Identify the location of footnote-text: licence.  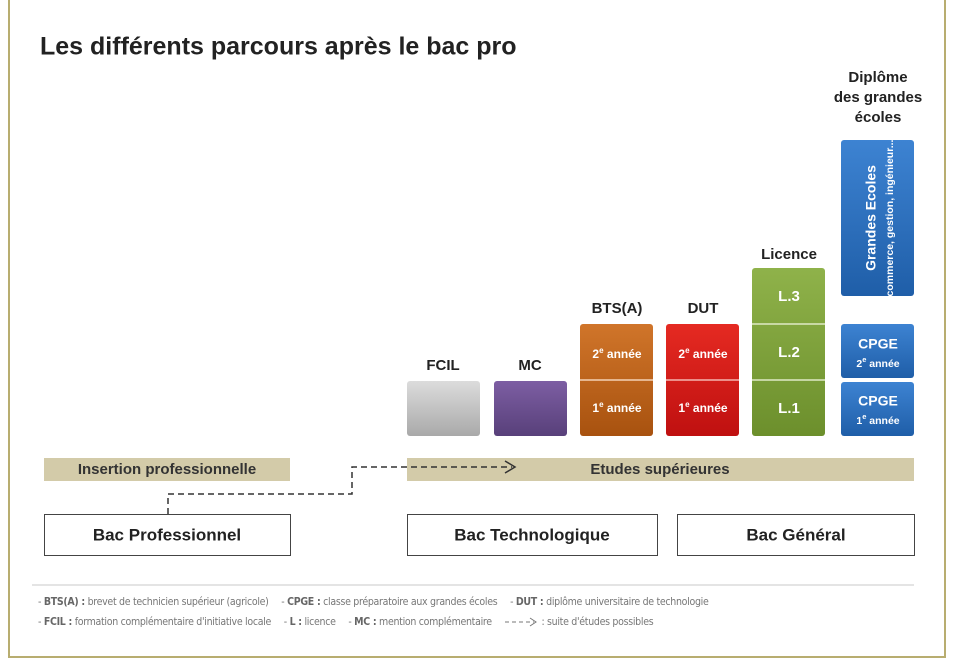
(318, 622).